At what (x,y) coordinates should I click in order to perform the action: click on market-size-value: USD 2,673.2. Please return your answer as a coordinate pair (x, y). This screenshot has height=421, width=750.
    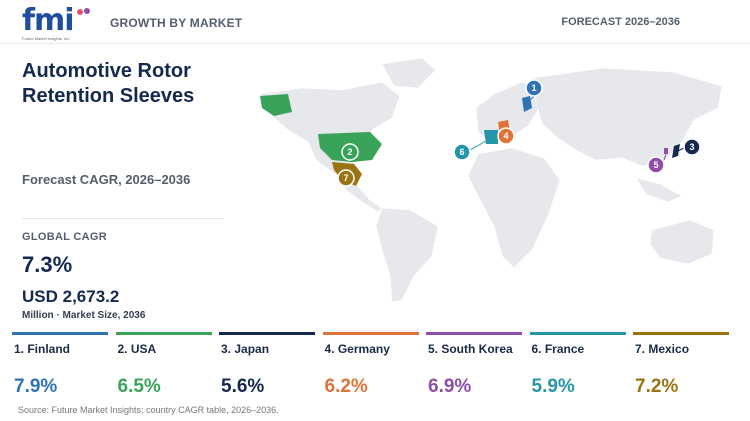
    Looking at the image, I should click on (71, 296).